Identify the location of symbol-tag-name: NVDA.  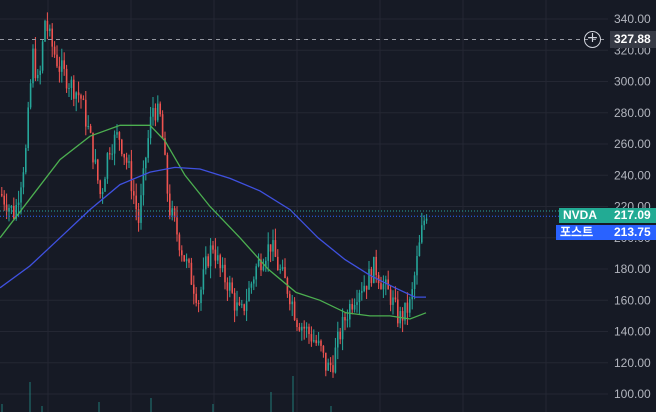
(584, 215).